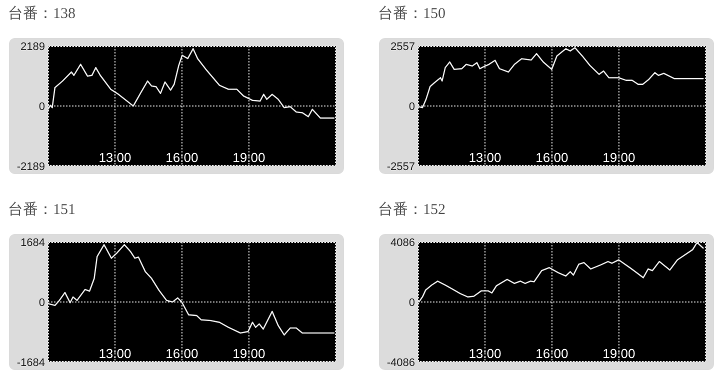 Image resolution: width=716 pixels, height=373 pixels. I want to click on y-tick-label: 2557, so click(402, 47).